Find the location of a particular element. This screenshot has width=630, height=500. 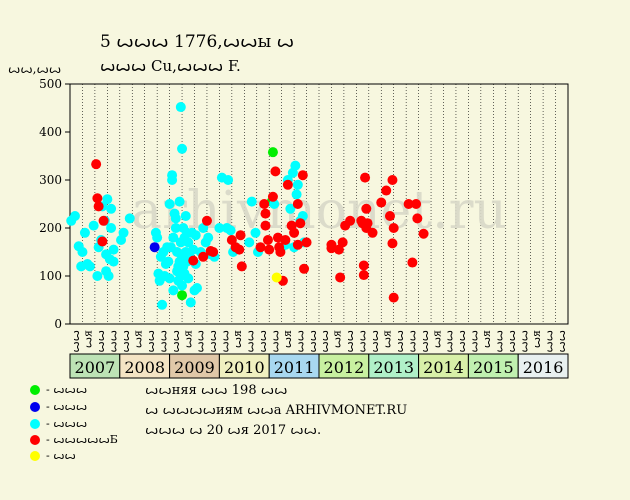

year-label: 2008 is located at coordinates (144, 367).